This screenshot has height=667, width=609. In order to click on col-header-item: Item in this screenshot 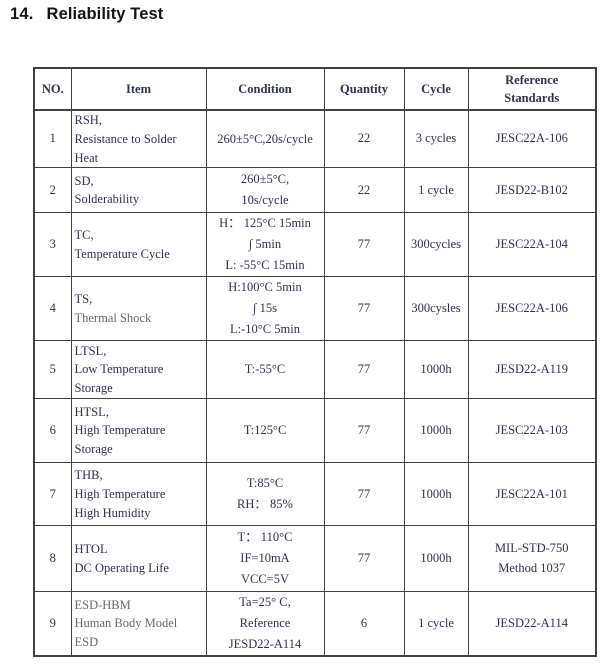, I will do `click(138, 89)`.